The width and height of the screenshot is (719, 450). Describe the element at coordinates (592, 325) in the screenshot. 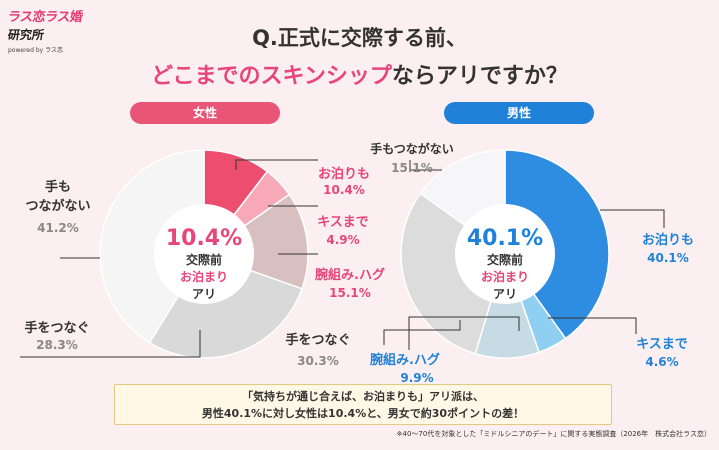

I see `male-kiss-leader` at that location.